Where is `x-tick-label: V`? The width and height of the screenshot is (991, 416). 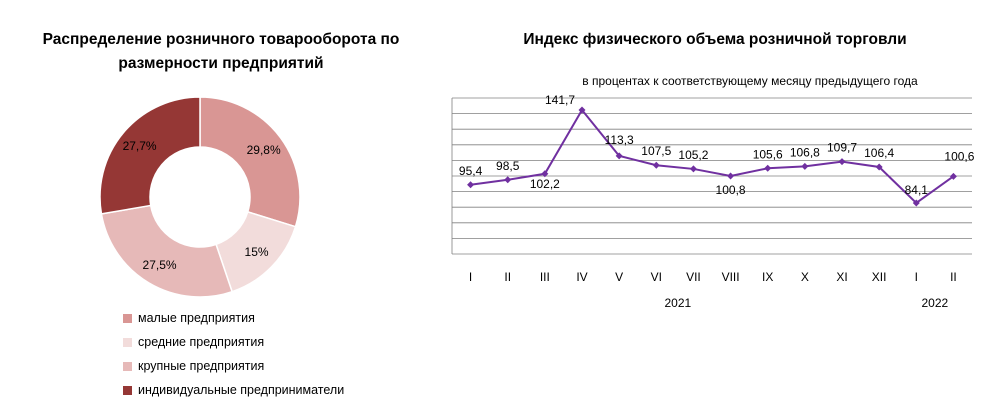
x-tick-label: V is located at coordinates (619, 277).